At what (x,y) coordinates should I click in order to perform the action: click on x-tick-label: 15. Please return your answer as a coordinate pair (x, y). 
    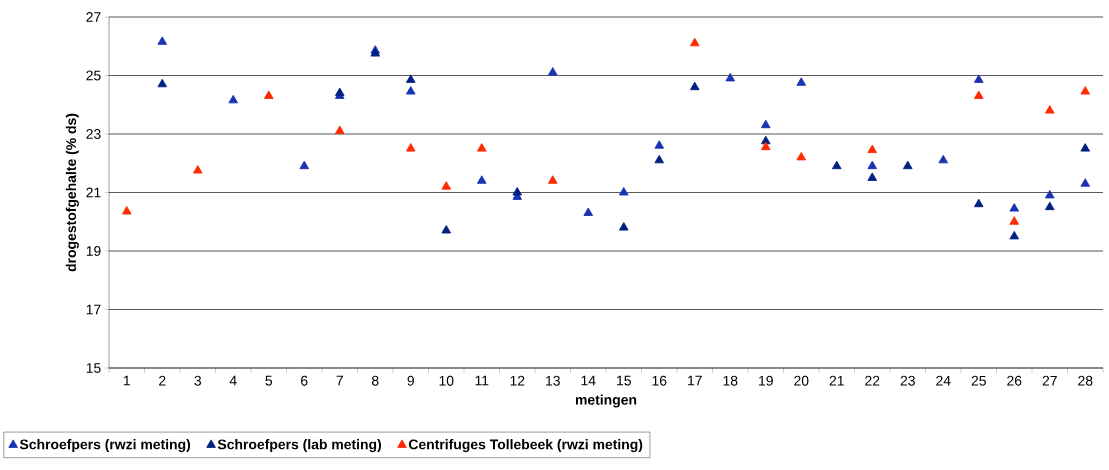
    Looking at the image, I should click on (624, 380).